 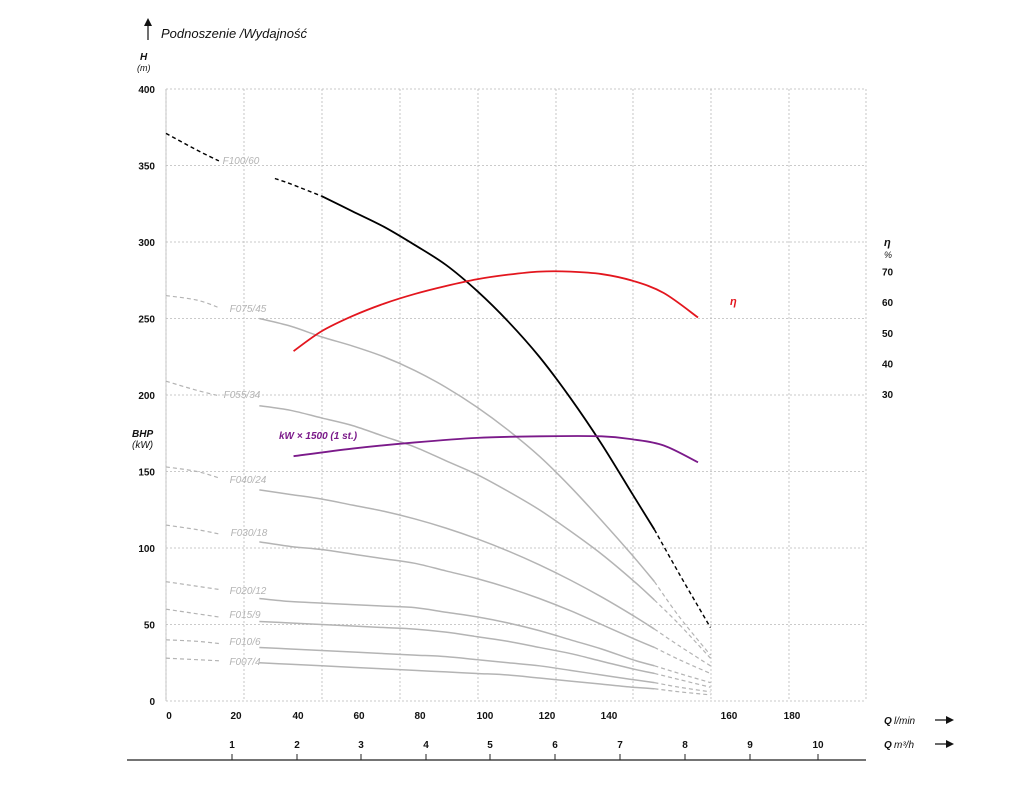 I want to click on y-tick-label: 50, so click(x=150, y=626).